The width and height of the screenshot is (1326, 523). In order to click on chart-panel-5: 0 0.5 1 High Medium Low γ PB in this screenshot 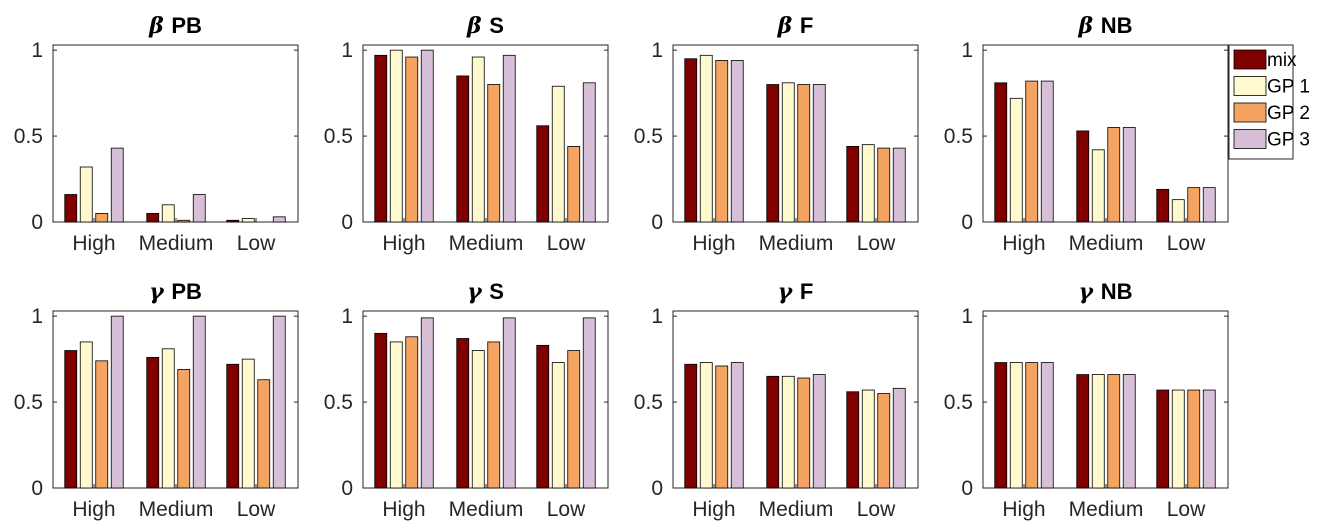, I will do `click(156, 400)`.